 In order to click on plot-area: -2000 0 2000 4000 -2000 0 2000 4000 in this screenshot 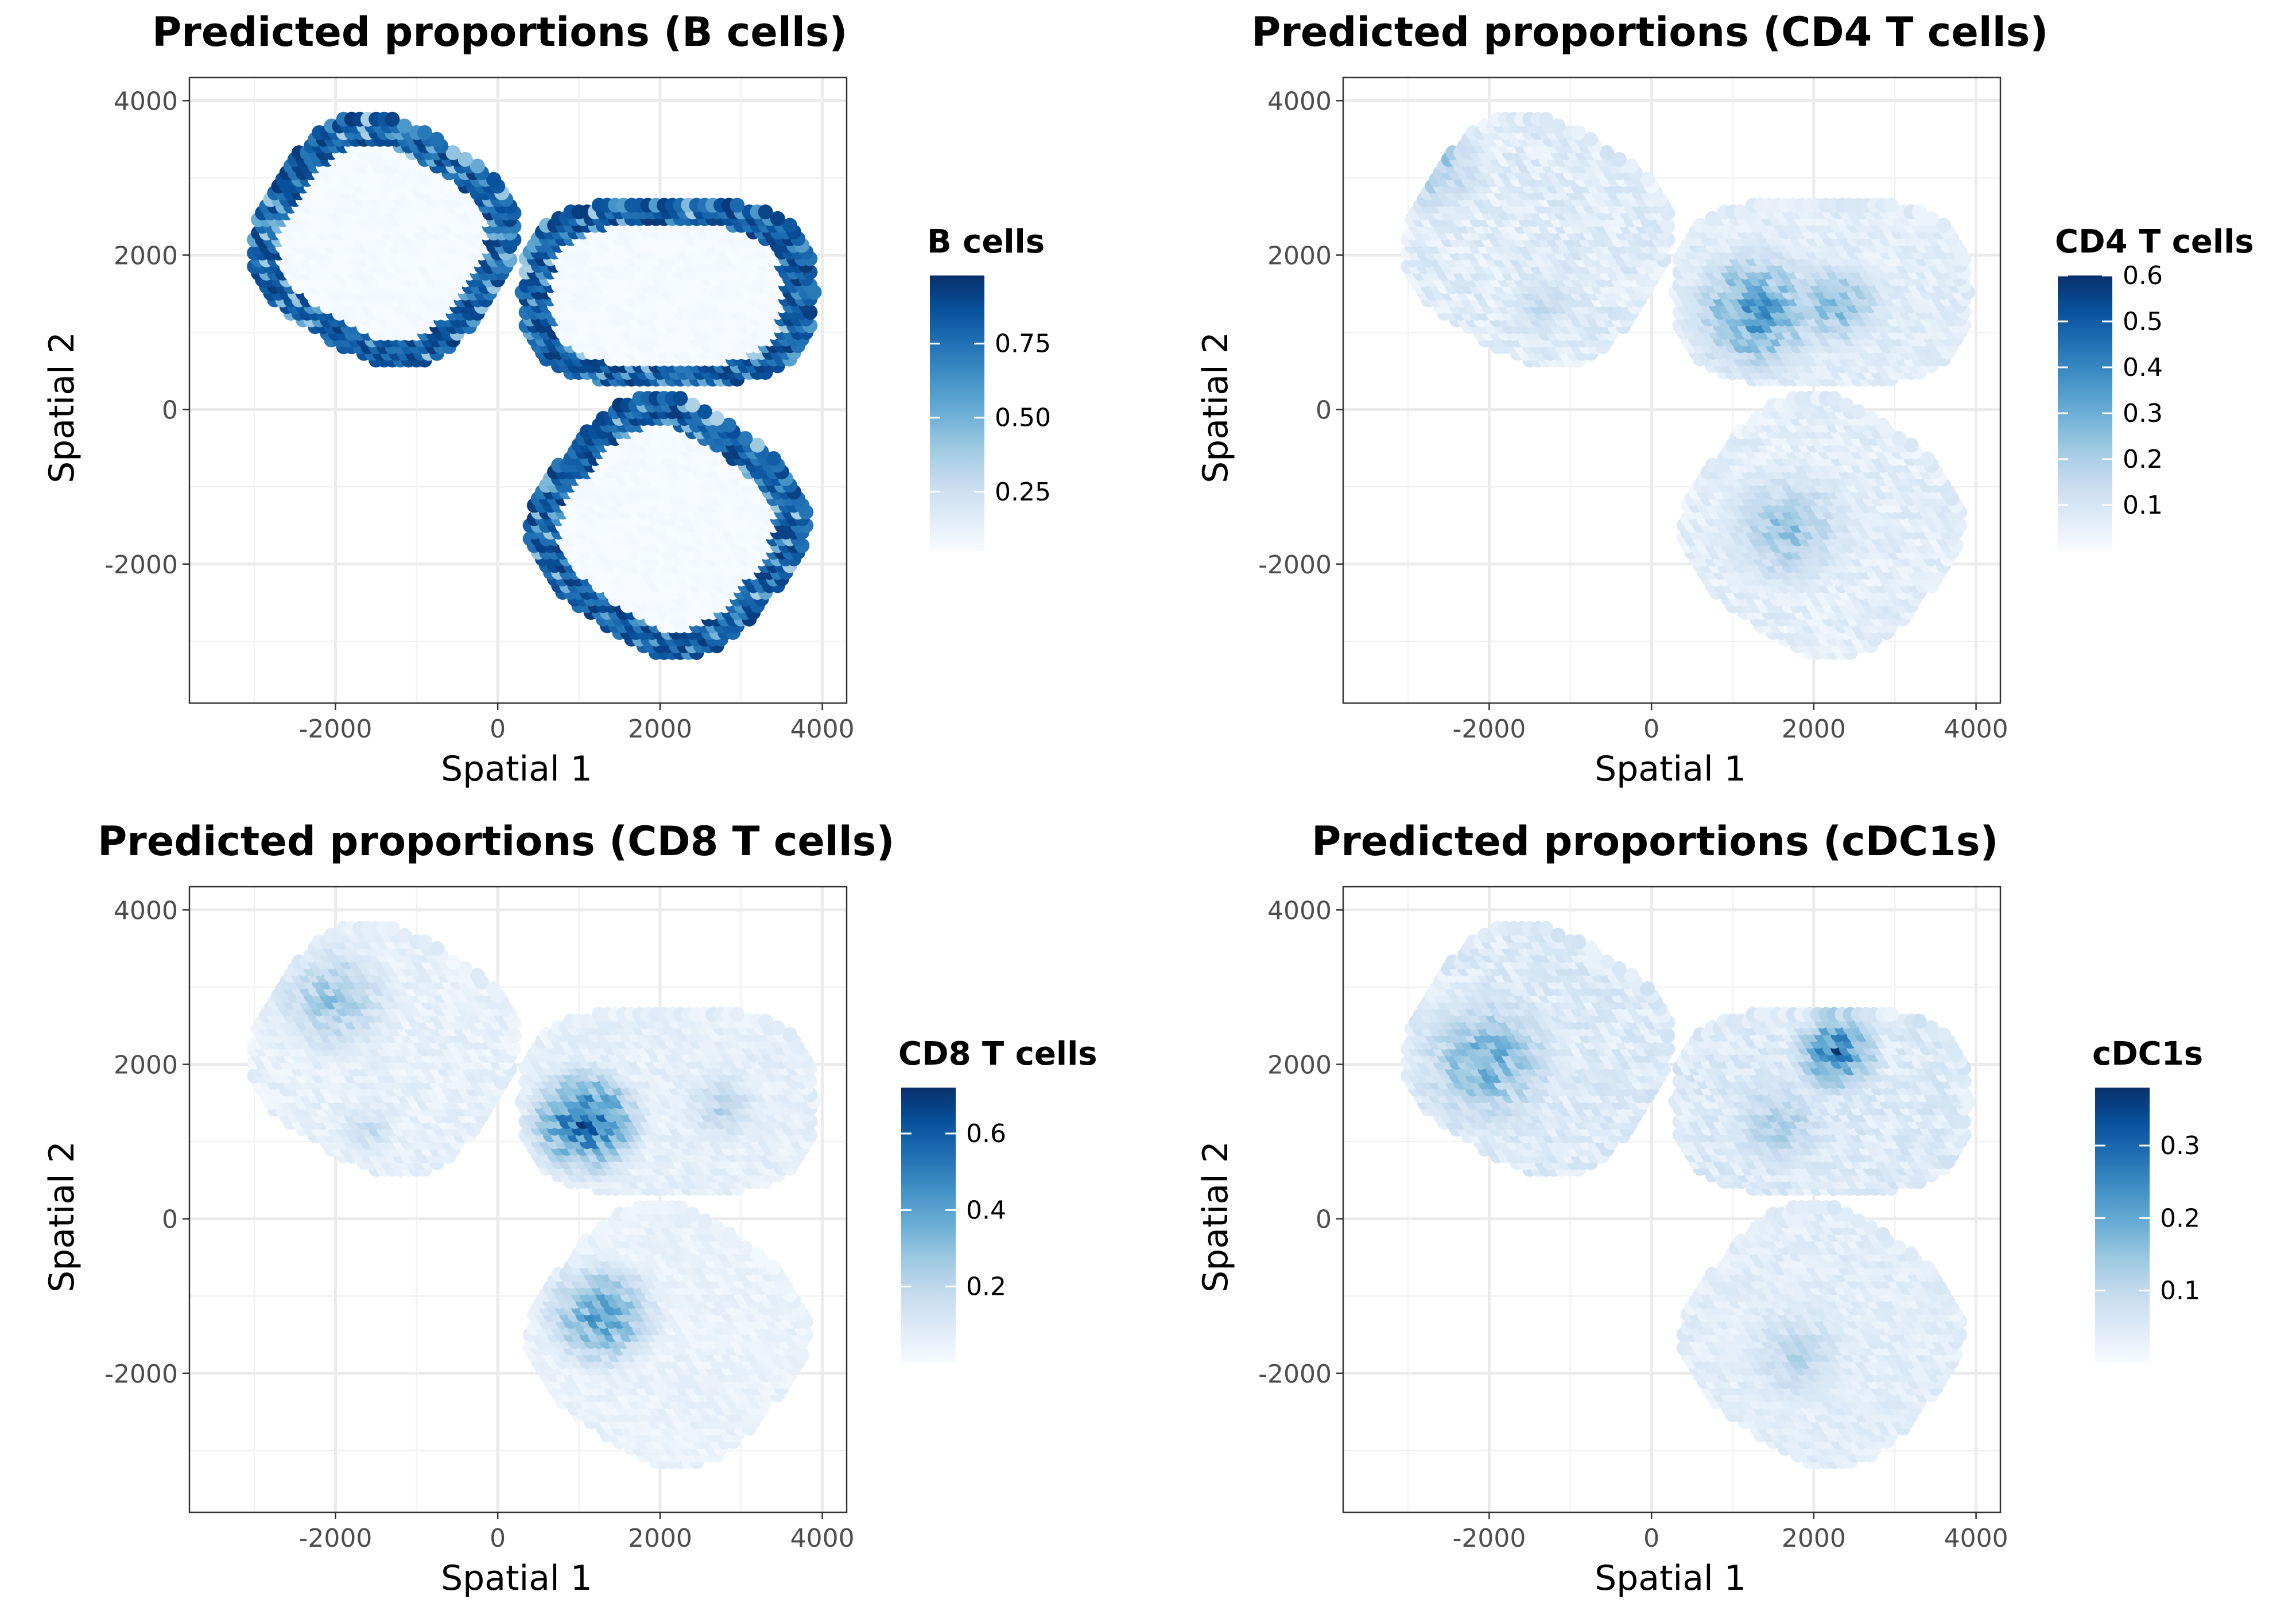, I will do `click(479, 410)`.